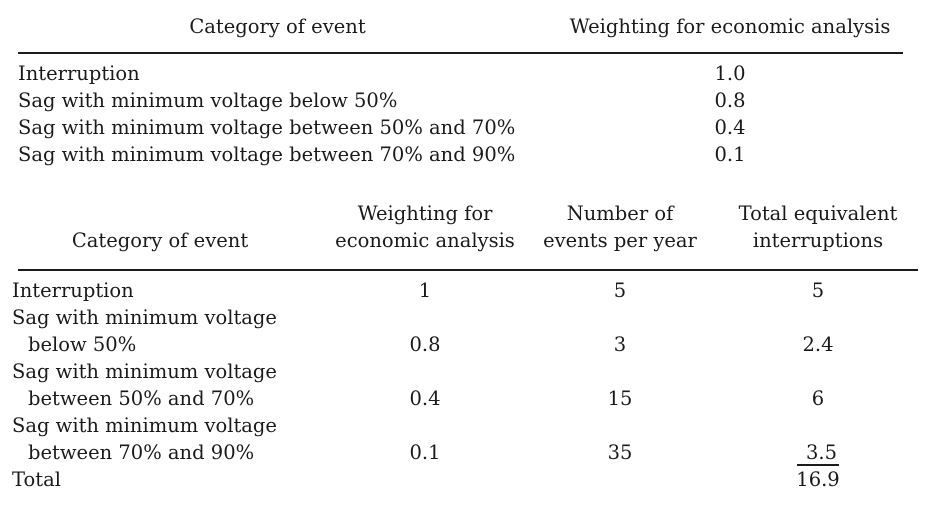 The height and width of the screenshot is (513, 926). I want to click on total-cell: 3.5, so click(818, 452).